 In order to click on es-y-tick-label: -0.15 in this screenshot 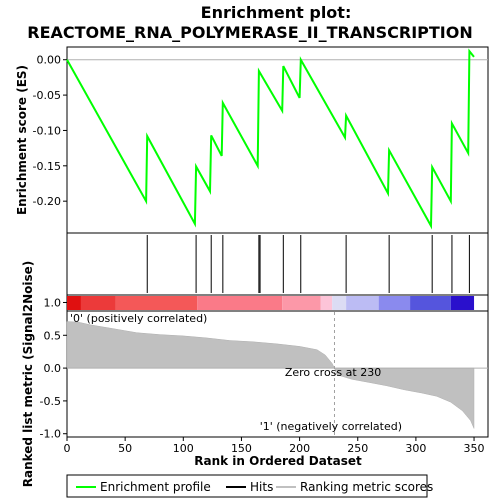, I will do `click(47, 166)`.